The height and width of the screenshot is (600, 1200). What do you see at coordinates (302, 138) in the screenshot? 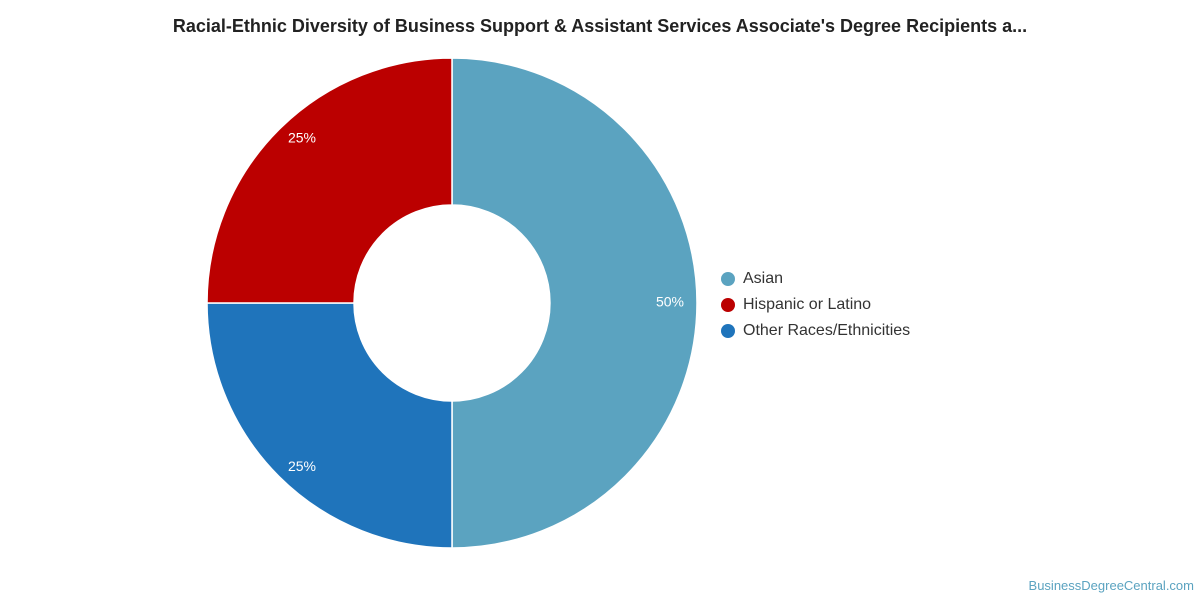
I see `slice-label-hispanic-or-latino: 25%` at bounding box center [302, 138].